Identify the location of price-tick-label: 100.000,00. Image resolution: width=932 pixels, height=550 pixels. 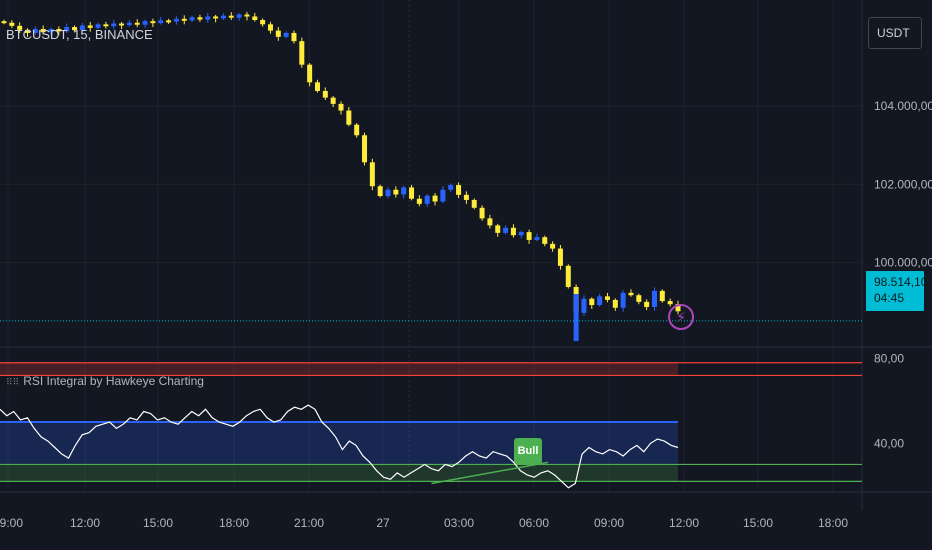
(903, 263).